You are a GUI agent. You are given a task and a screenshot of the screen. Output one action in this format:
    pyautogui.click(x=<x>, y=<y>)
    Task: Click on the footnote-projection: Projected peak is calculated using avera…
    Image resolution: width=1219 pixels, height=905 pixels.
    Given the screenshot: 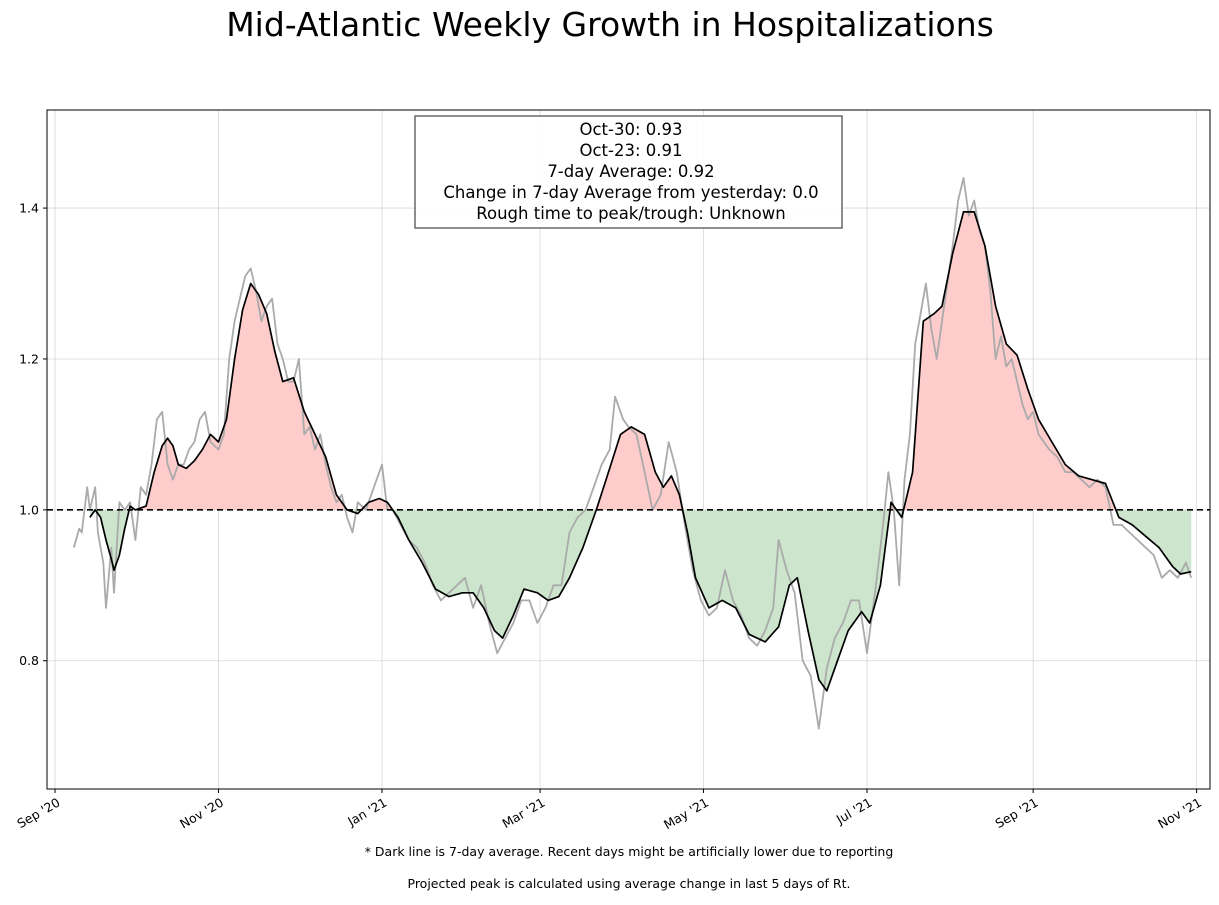 What is the action you would take?
    pyautogui.click(x=629, y=883)
    